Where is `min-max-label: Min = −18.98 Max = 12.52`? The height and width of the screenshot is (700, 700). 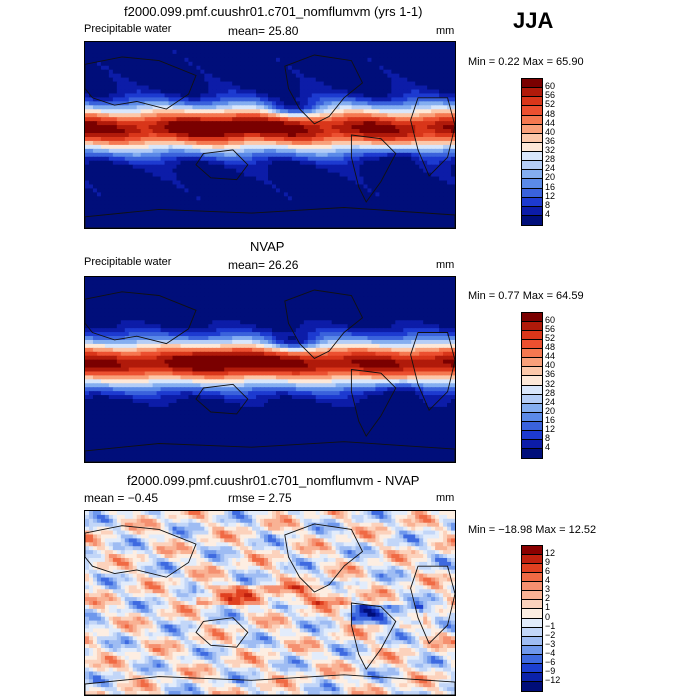 min-max-label: Min = −18.98 Max = 12.52 is located at coordinates (532, 530).